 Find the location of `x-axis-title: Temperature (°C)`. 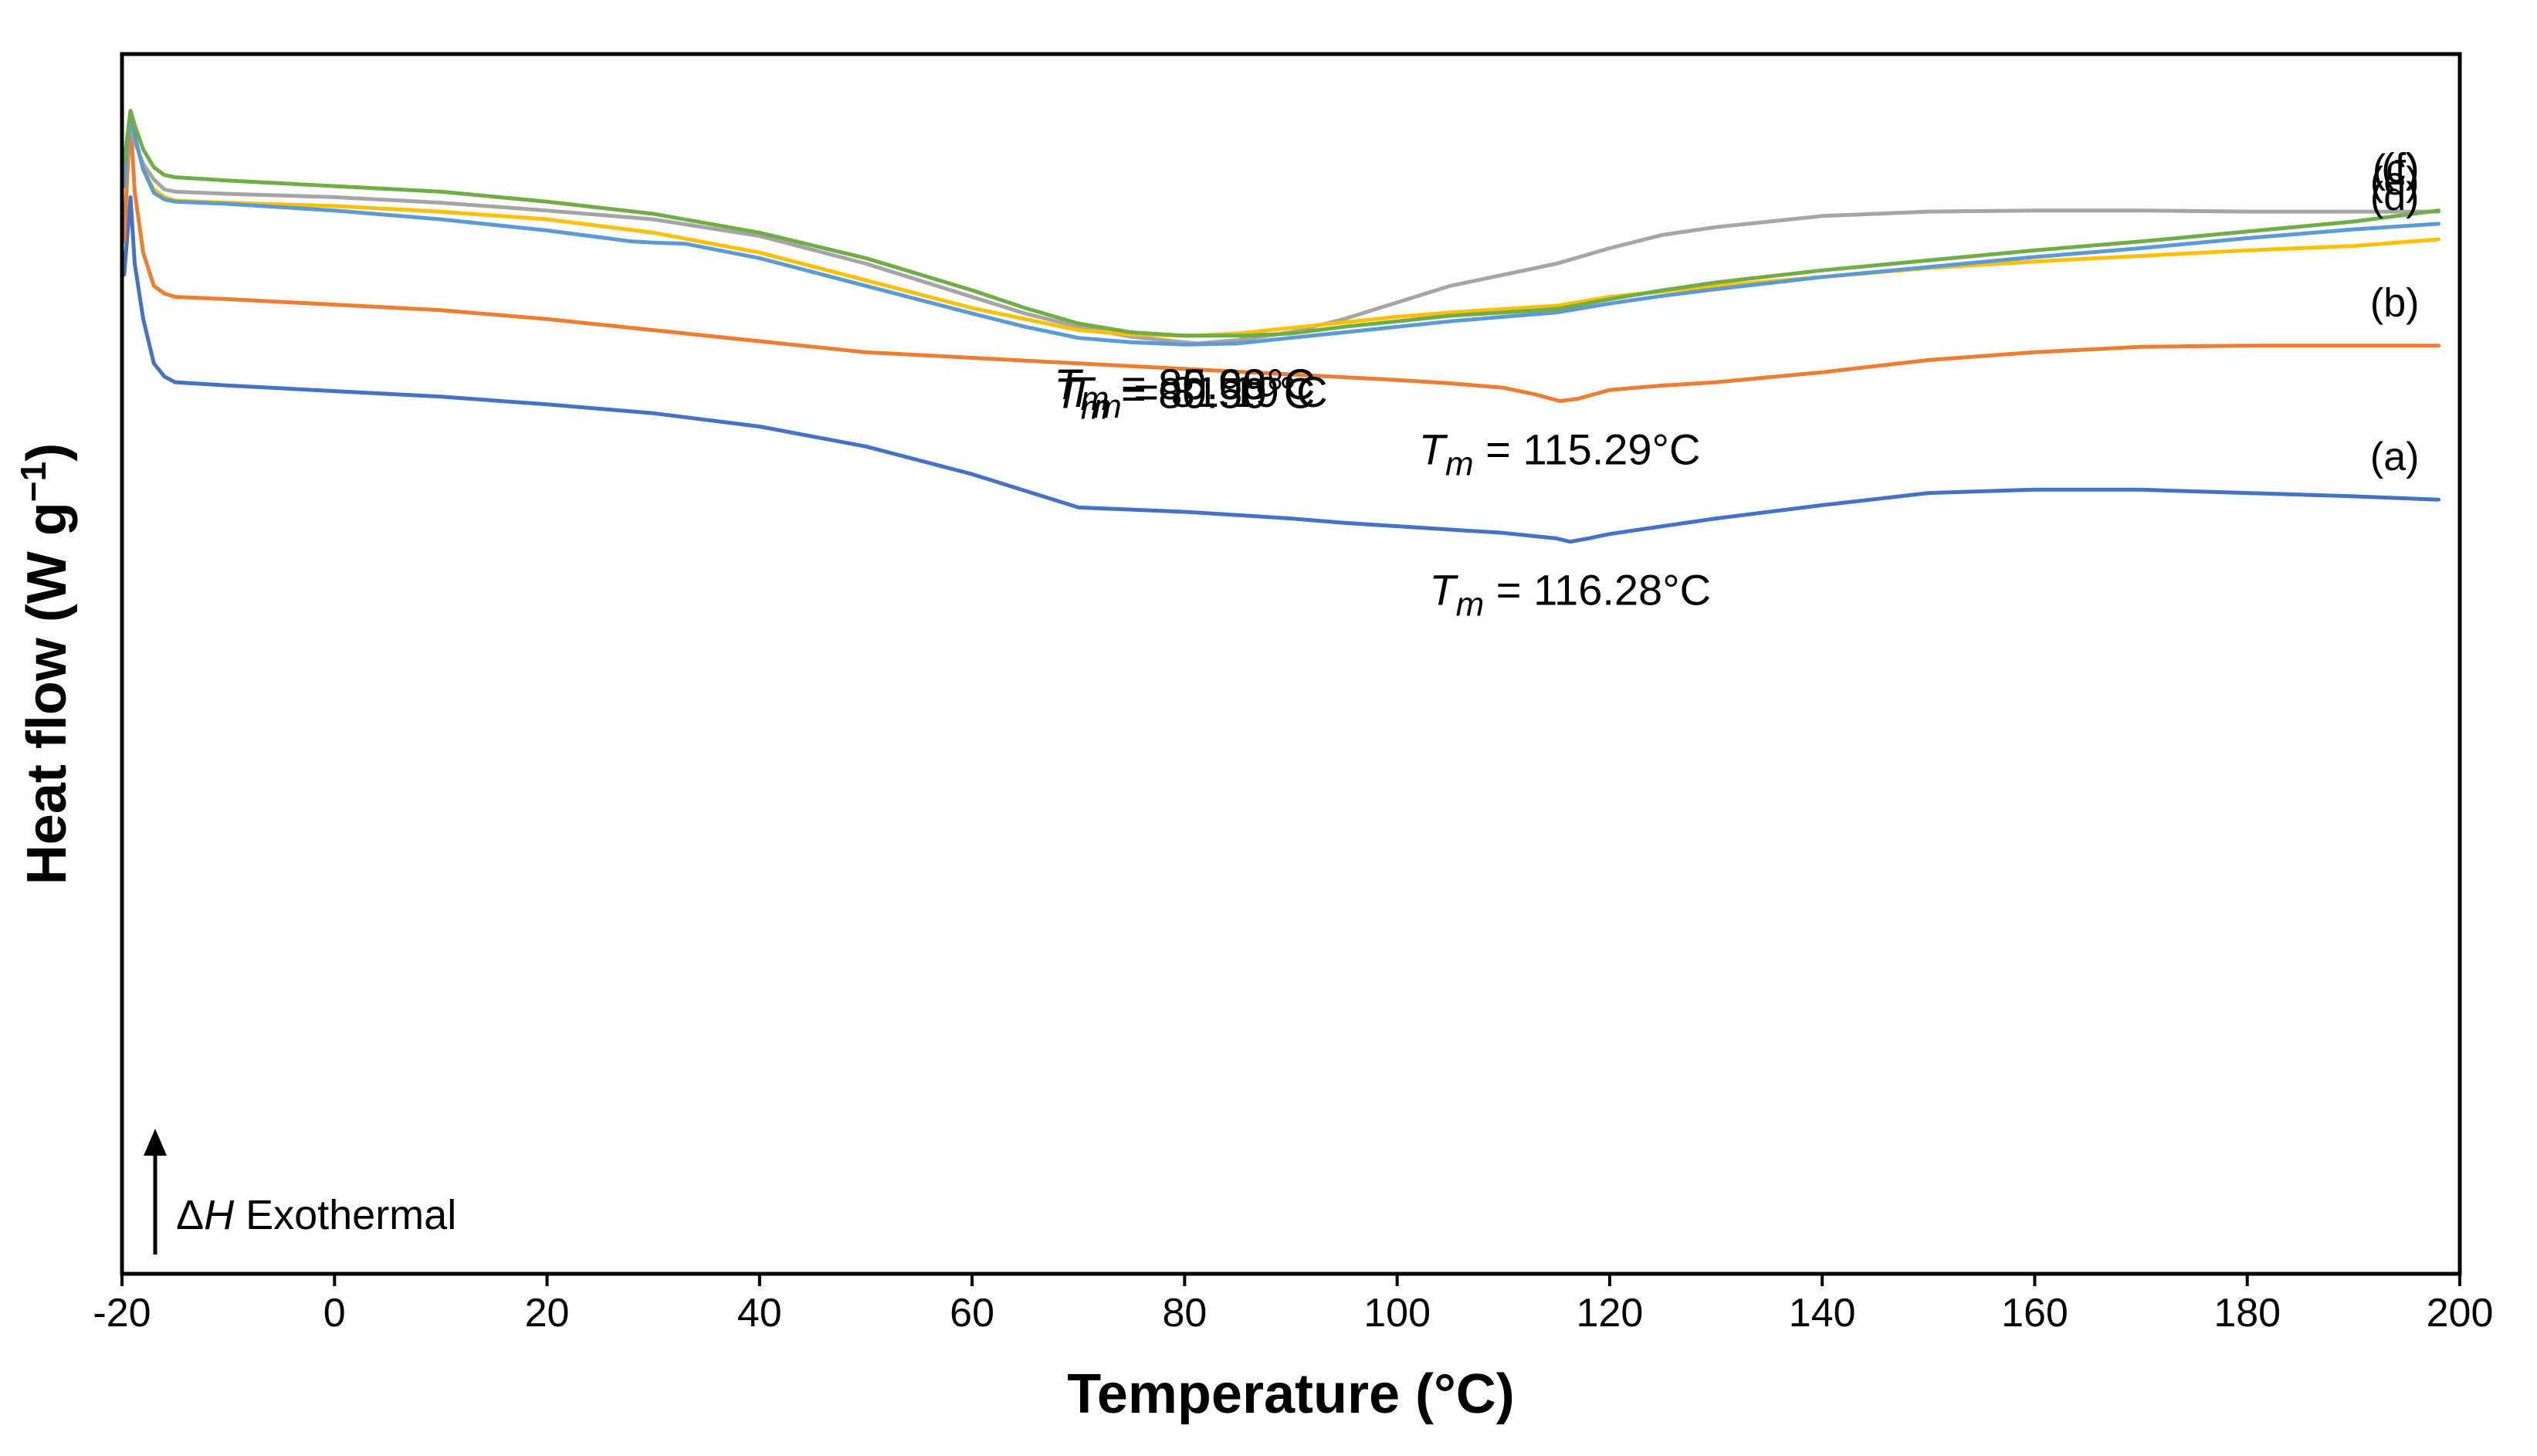

x-axis-title: Temperature (°C) is located at coordinates (1291, 1394).